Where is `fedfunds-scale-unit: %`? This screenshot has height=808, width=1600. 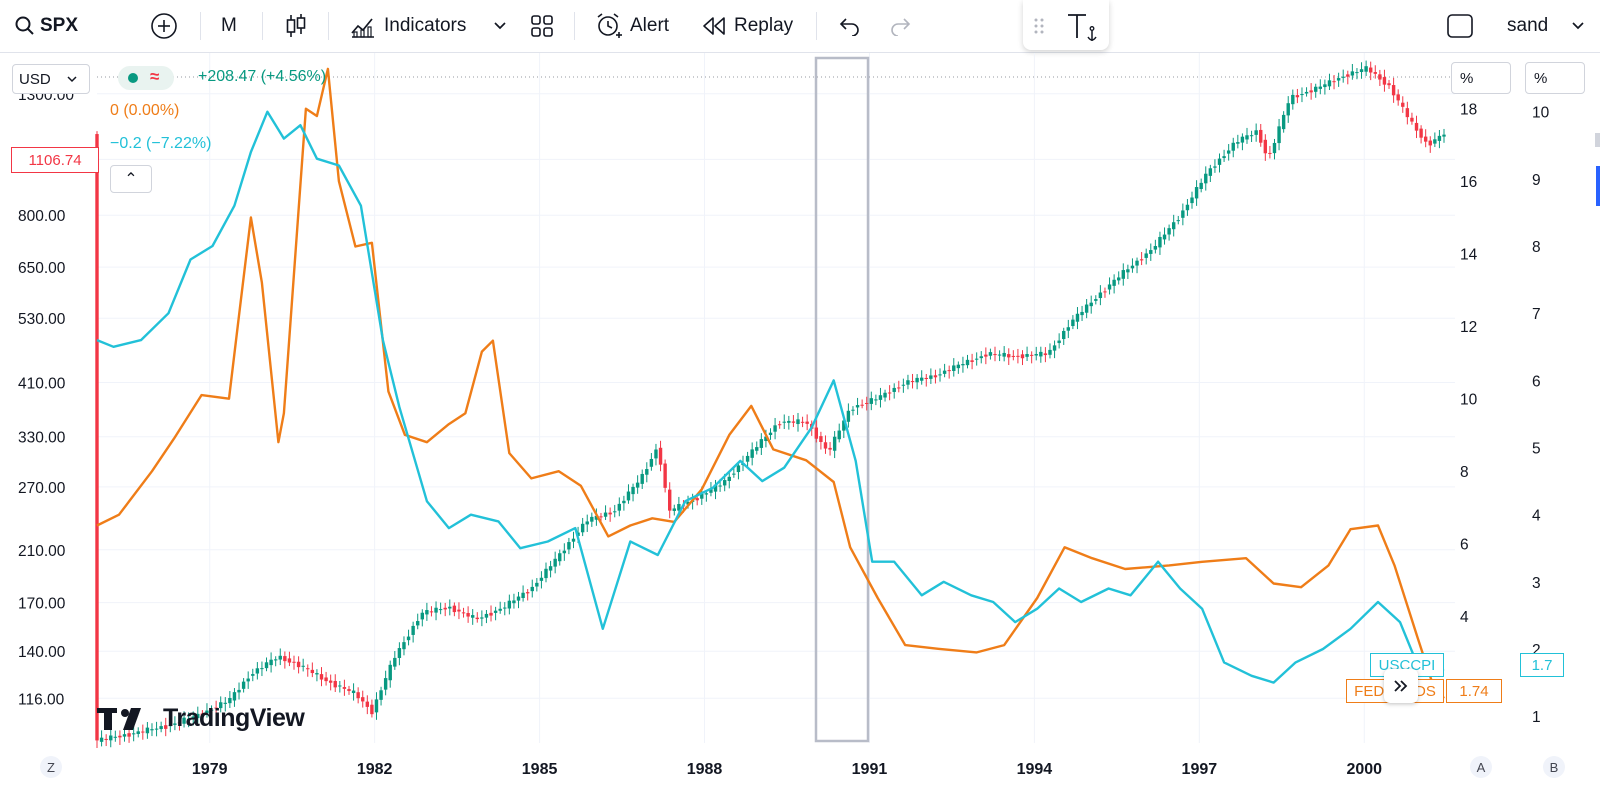 fedfunds-scale-unit: % is located at coordinates (1481, 78).